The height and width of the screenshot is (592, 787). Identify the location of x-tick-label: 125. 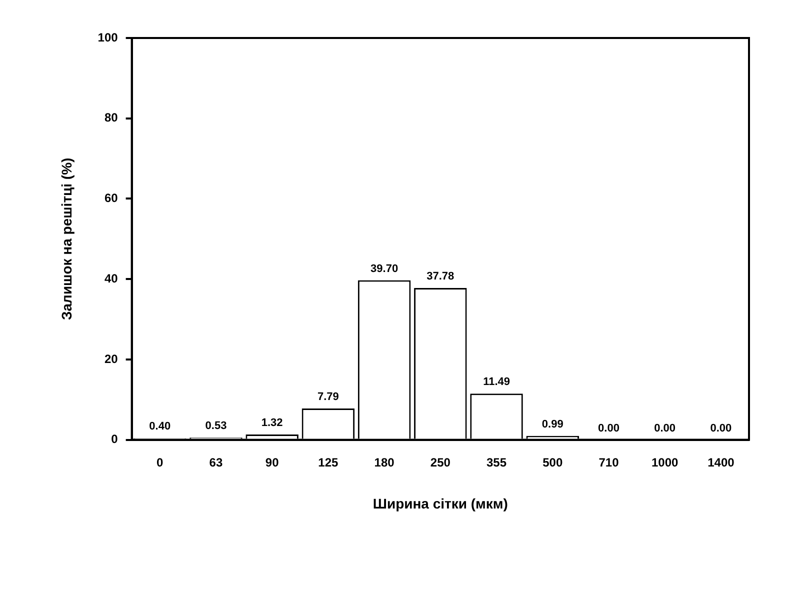
(328, 462).